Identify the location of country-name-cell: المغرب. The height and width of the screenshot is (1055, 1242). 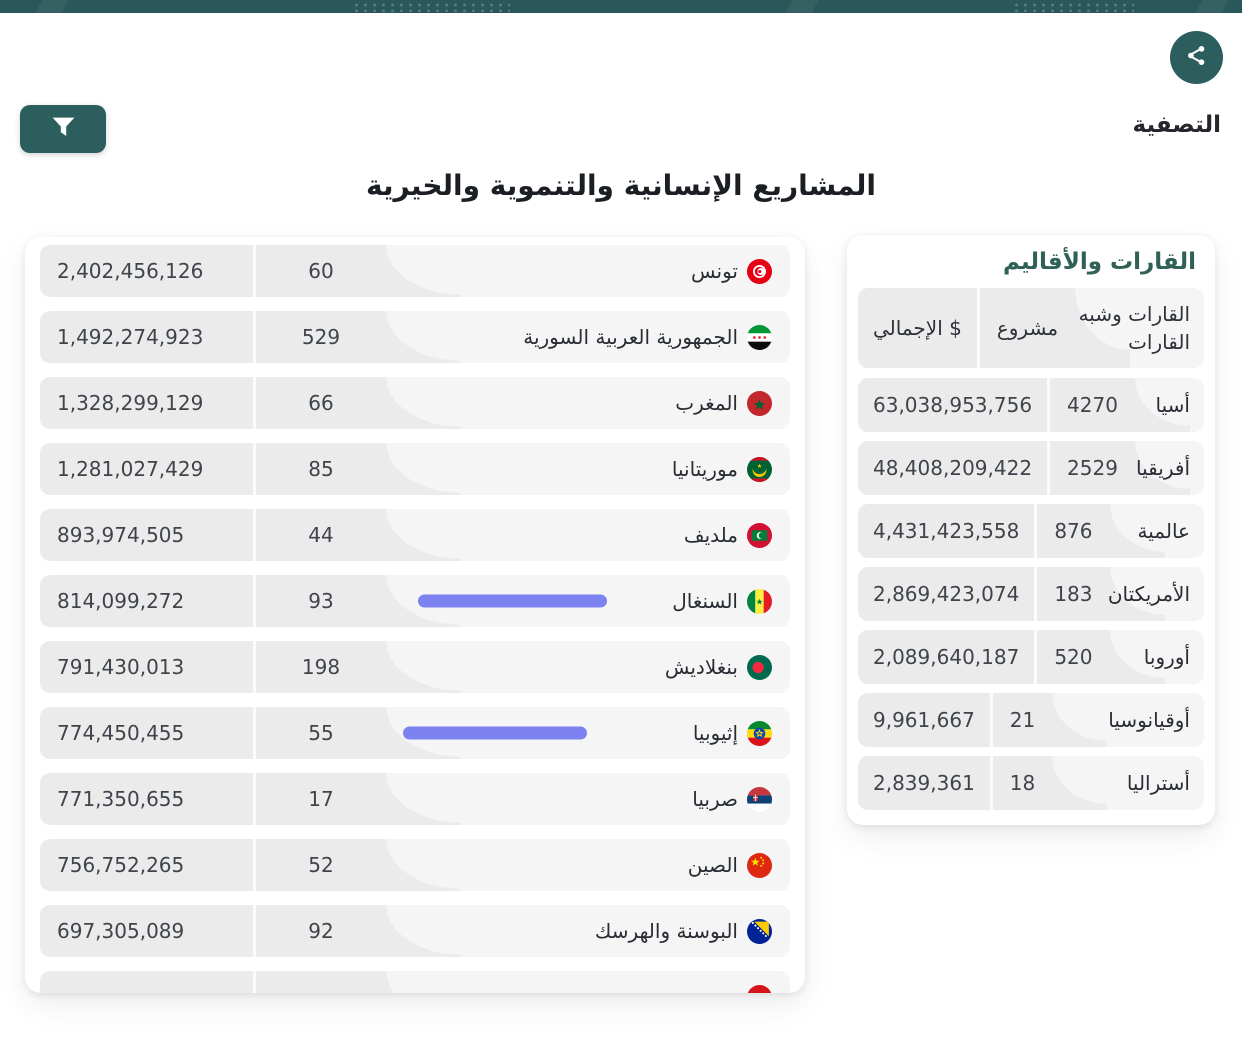
(723, 403).